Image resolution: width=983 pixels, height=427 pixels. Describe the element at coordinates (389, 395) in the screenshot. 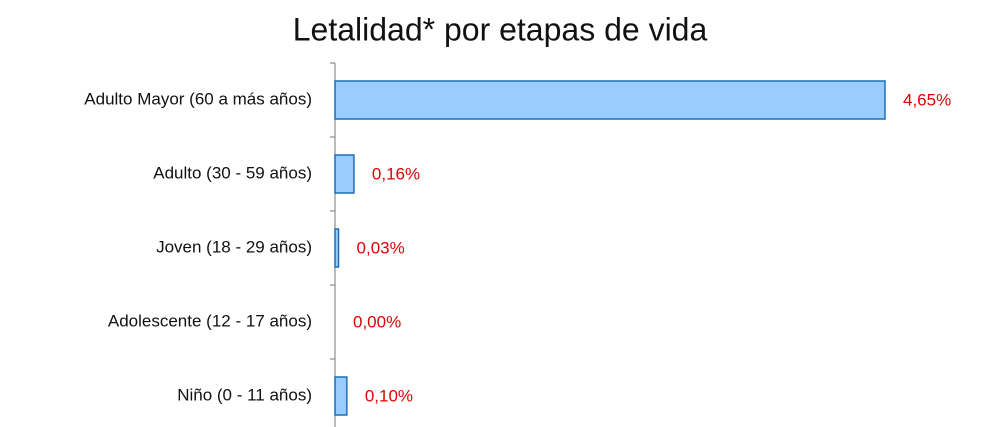

I see `data-label: 0,10%` at that location.